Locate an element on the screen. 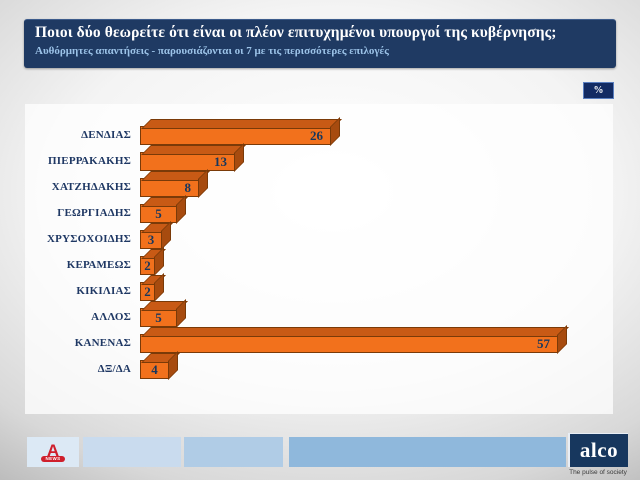 This screenshot has height=480, width=640. bar-value: 4 is located at coordinates (154, 369).